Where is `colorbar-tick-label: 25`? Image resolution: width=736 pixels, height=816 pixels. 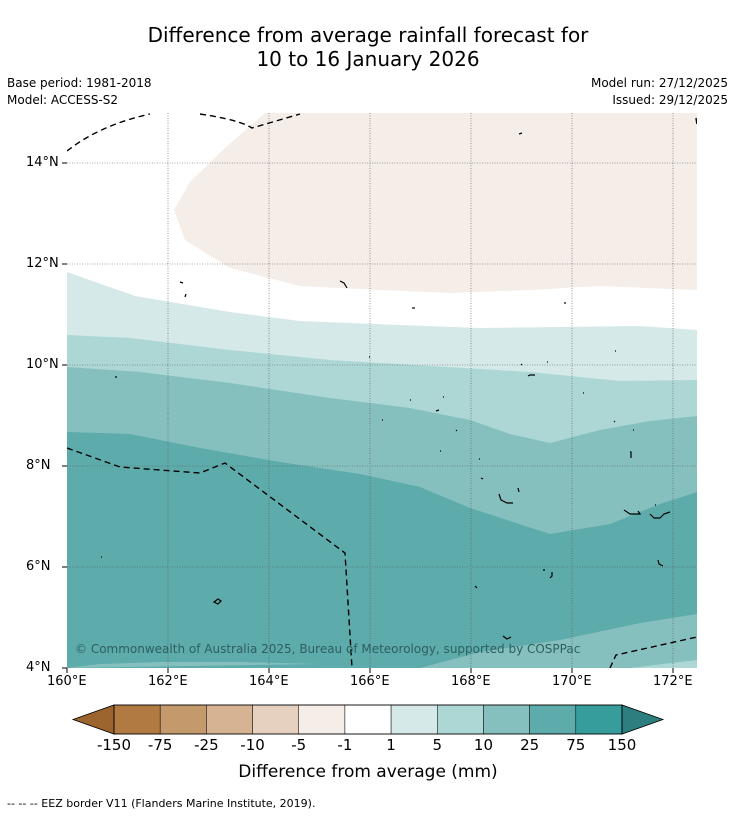
colorbar-tick-label: 25 is located at coordinates (530, 745).